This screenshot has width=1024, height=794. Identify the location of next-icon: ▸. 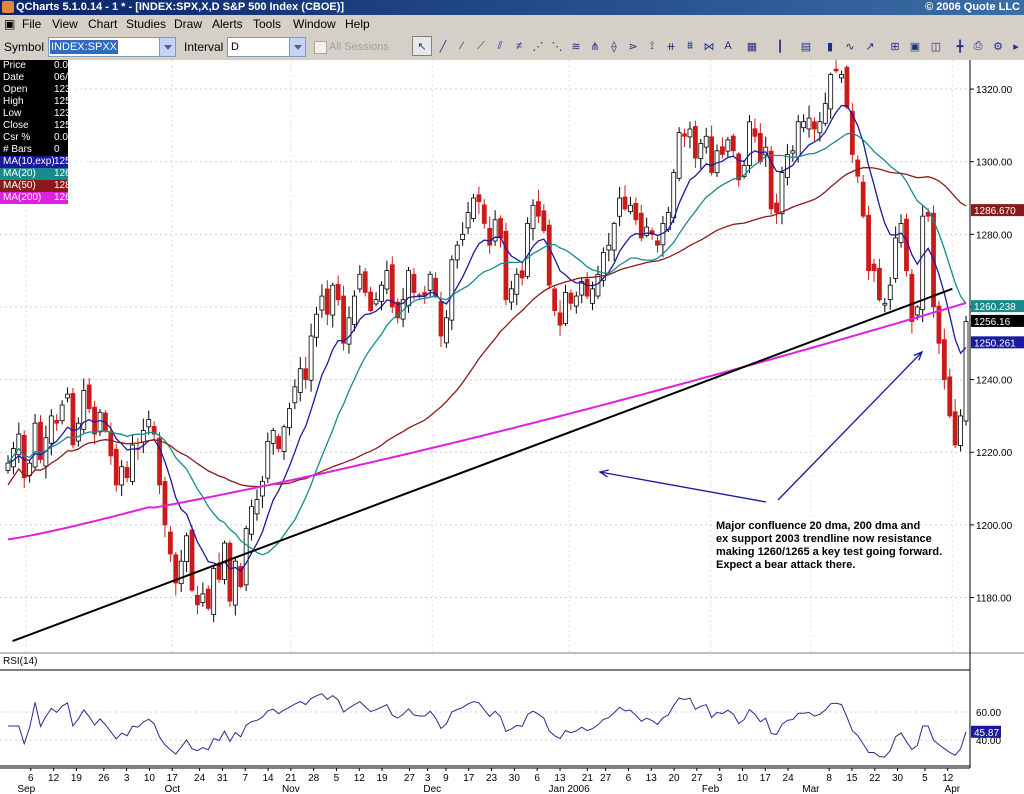
(1016, 46).